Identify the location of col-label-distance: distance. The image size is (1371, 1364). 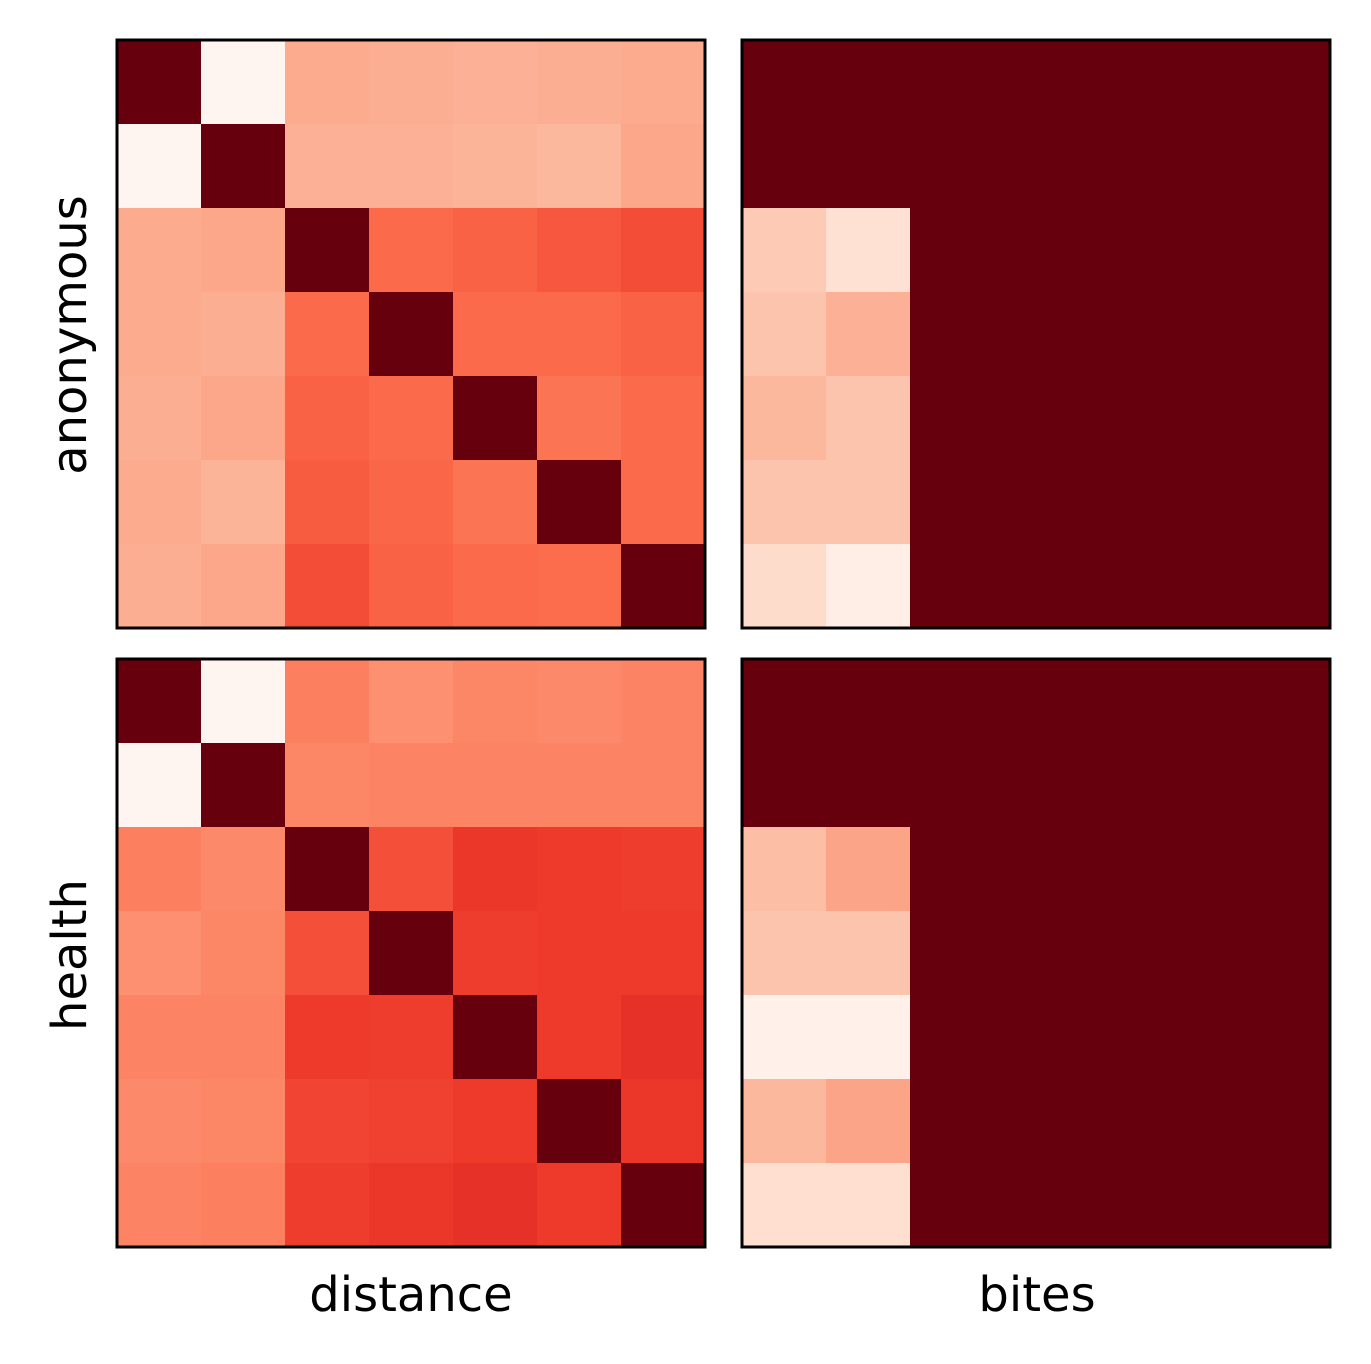
(410, 1295).